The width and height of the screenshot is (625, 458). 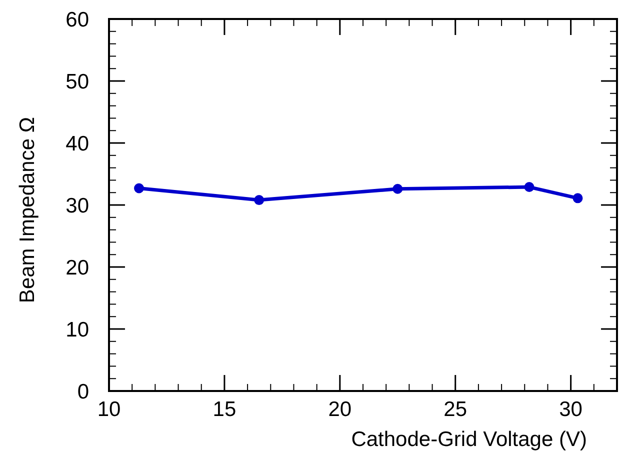 What do you see at coordinates (77, 206) in the screenshot?
I see `y-tick-label: 30` at bounding box center [77, 206].